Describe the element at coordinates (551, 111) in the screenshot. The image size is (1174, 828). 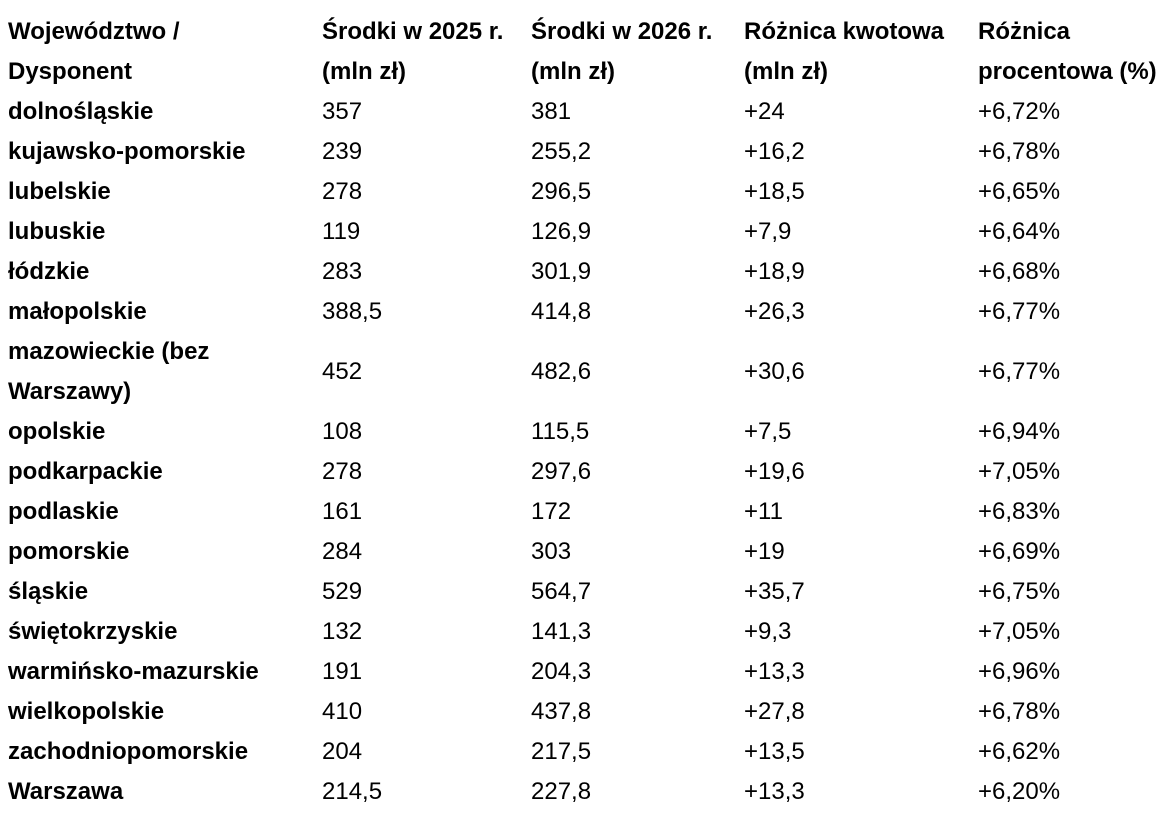
I see `cell-srodki-2026: 381` at that location.